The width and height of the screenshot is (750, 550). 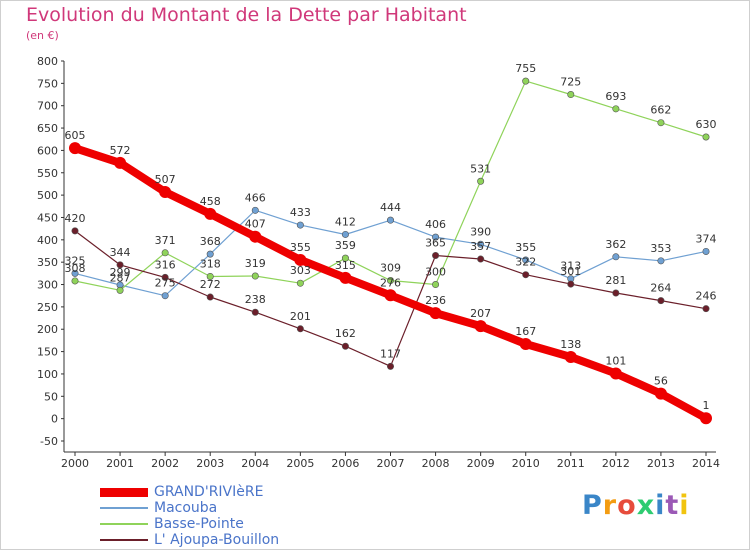 I want to click on data-label: 407, so click(x=255, y=224).